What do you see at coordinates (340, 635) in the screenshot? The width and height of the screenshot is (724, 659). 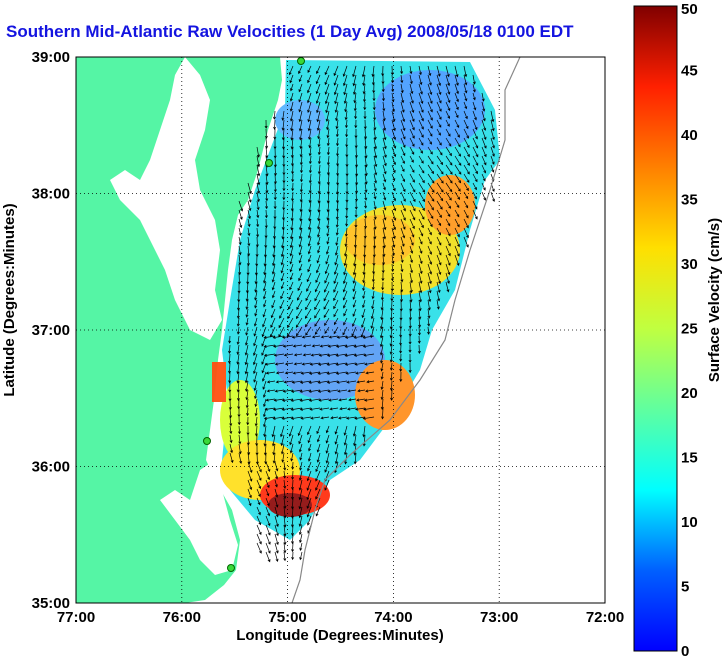 I see `x-axis-label: Longitude (Degrees:Minutes)` at bounding box center [340, 635].